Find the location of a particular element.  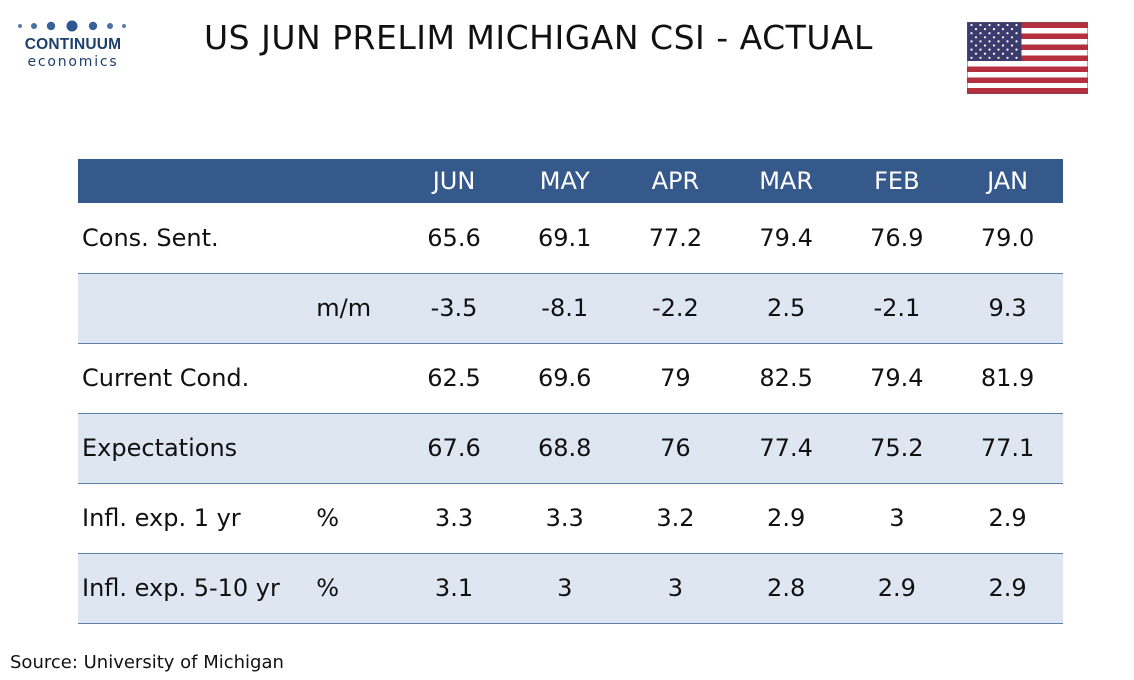

table-cell: 77.1 is located at coordinates (1007, 448).